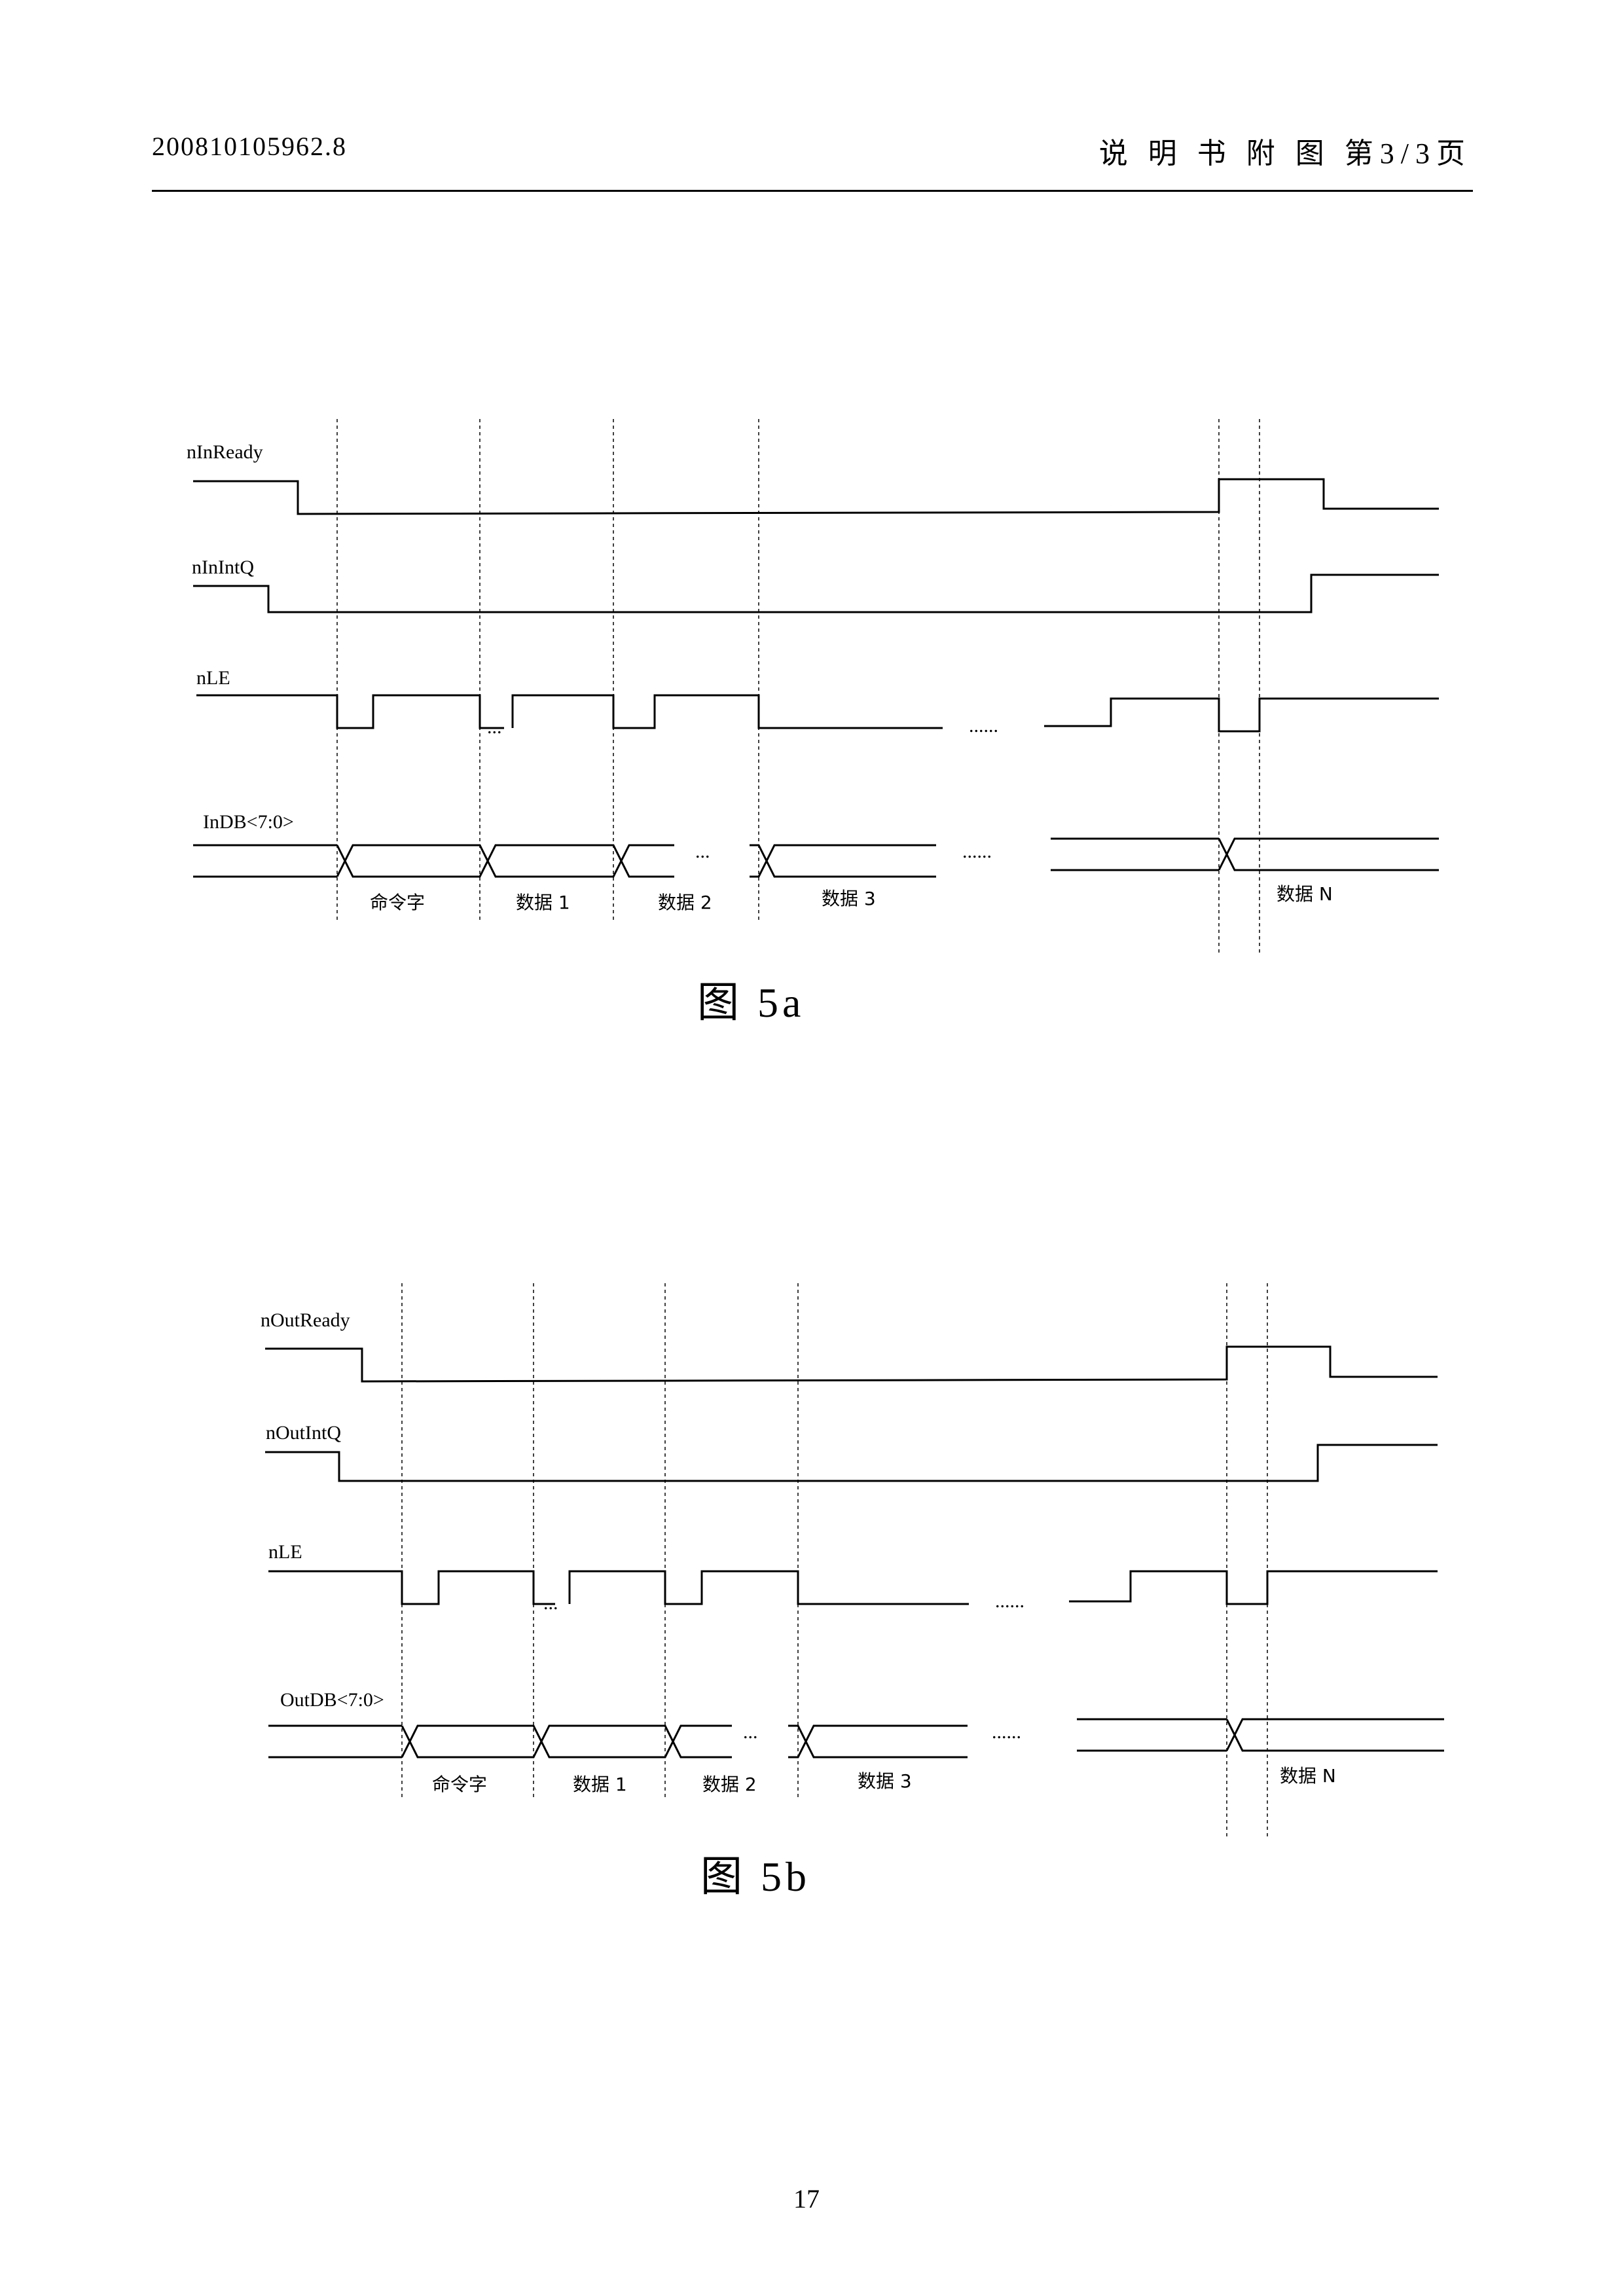  I want to click on figure-caption-5b: 图 5b, so click(755, 1873).